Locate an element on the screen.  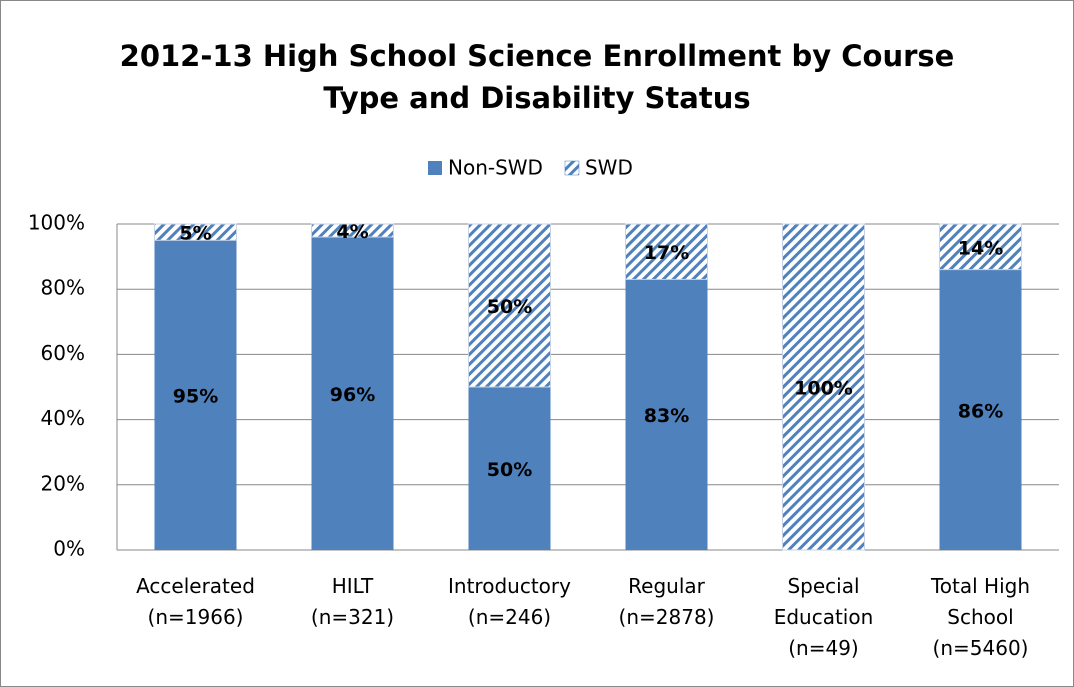
x-tick-label: Introductory (n=246) is located at coordinates (509, 601).